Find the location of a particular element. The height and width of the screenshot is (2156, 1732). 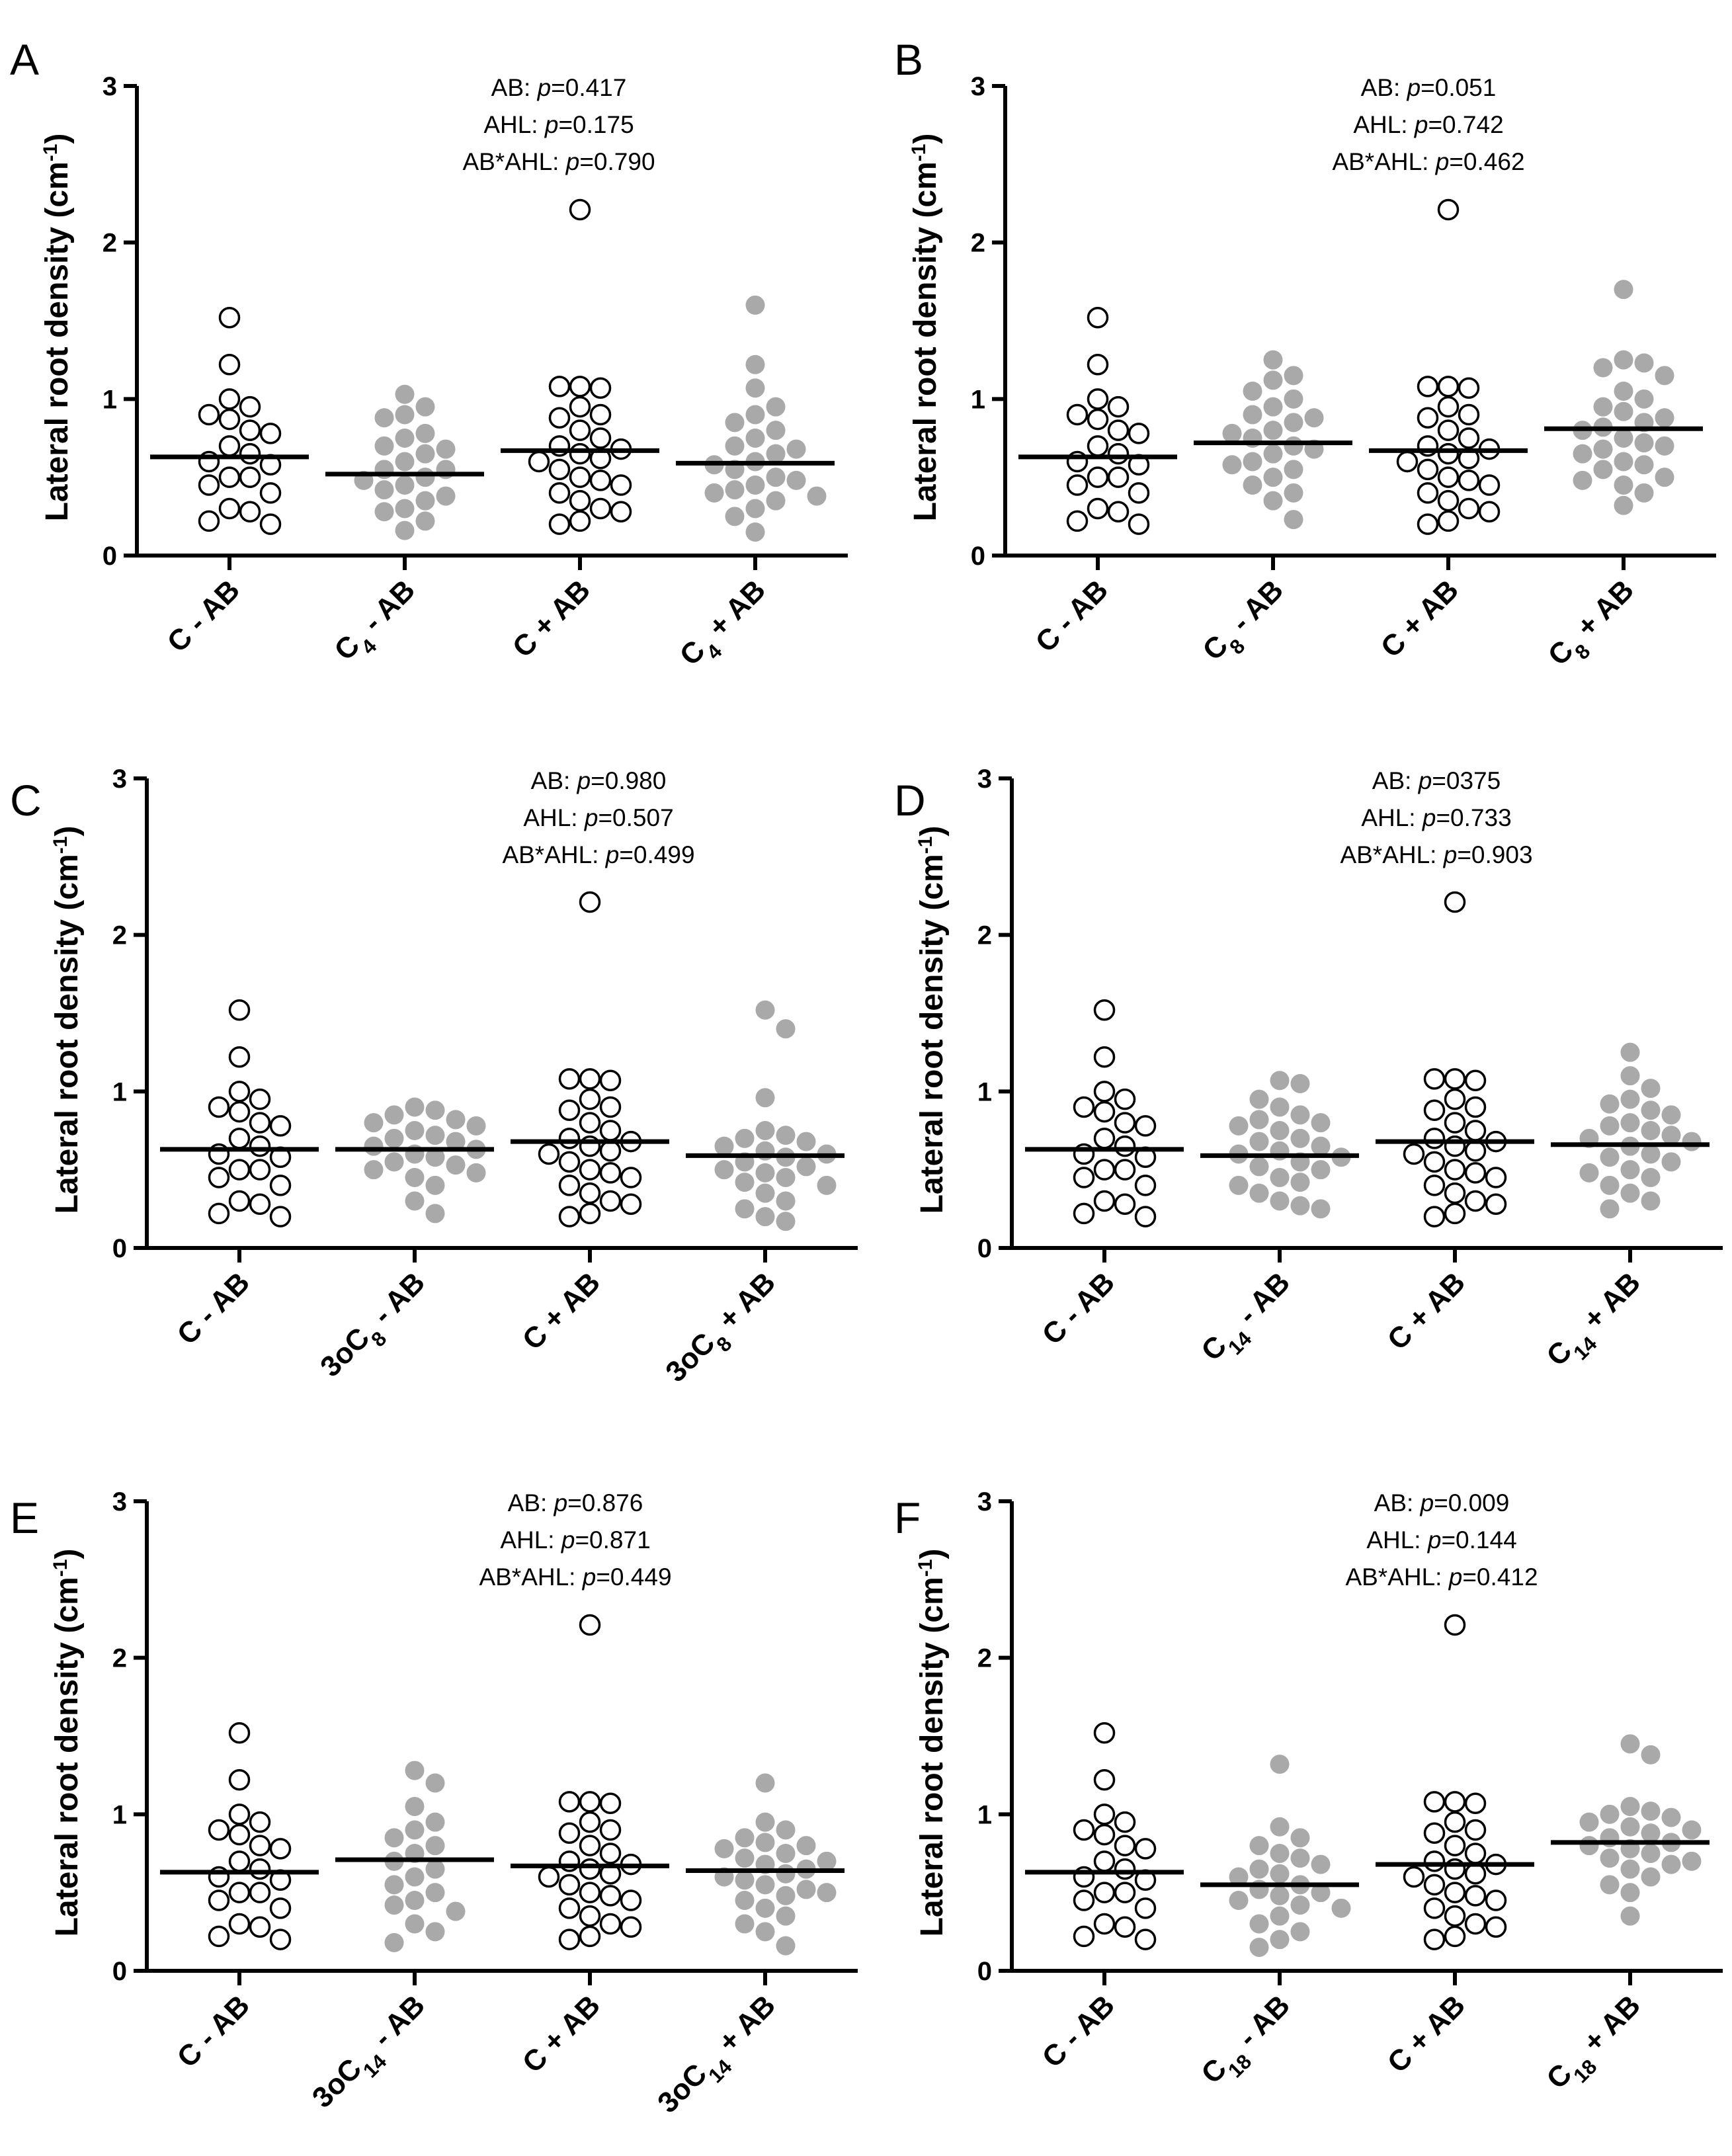

stat-annotation: AHL: p=0.742 is located at coordinates (1428, 124).